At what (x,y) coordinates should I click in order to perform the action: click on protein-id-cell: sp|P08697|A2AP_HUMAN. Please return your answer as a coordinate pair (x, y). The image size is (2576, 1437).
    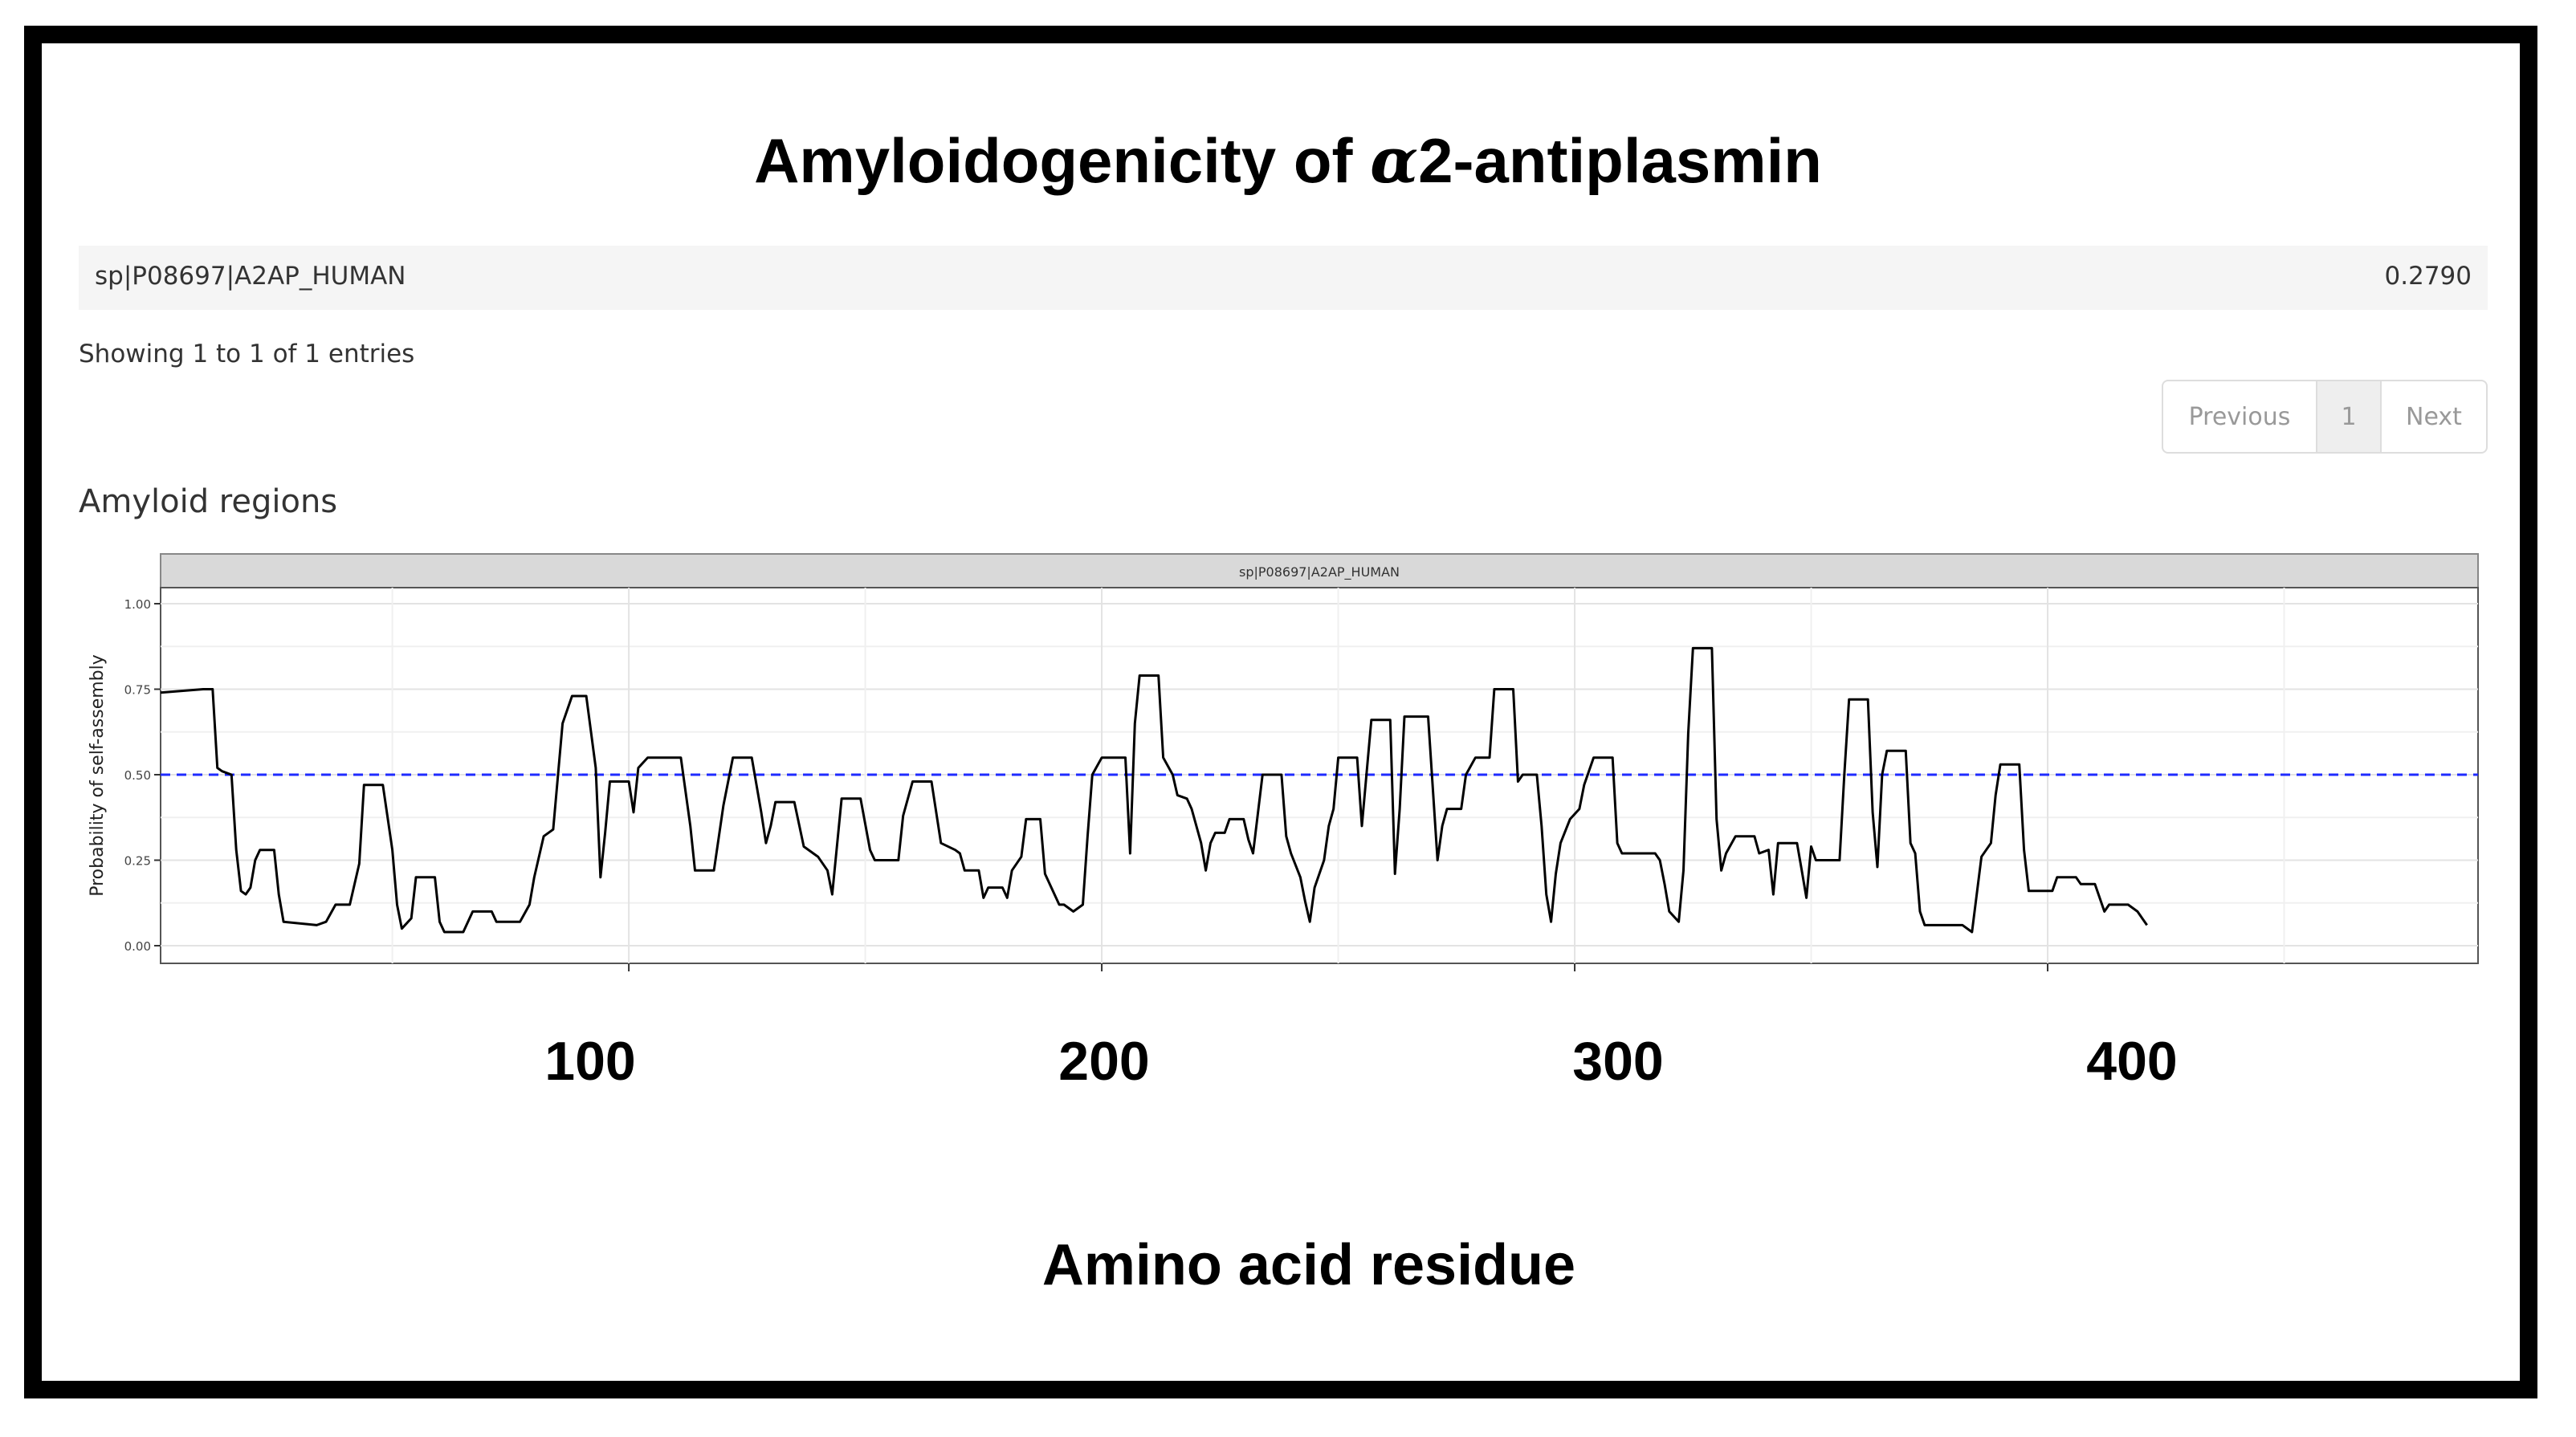
    Looking at the image, I should click on (250, 276).